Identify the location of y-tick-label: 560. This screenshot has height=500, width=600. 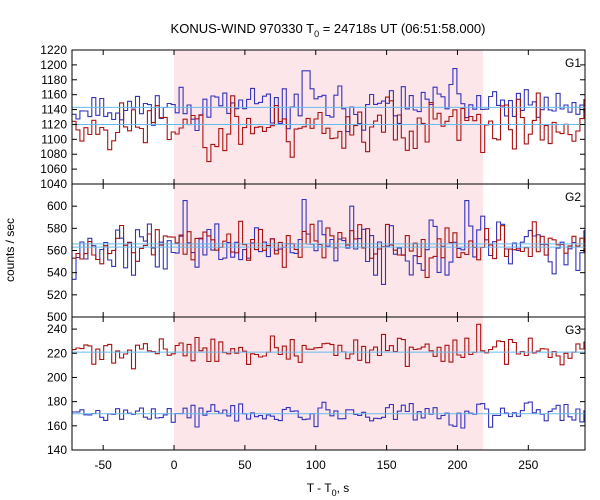
(57, 251).